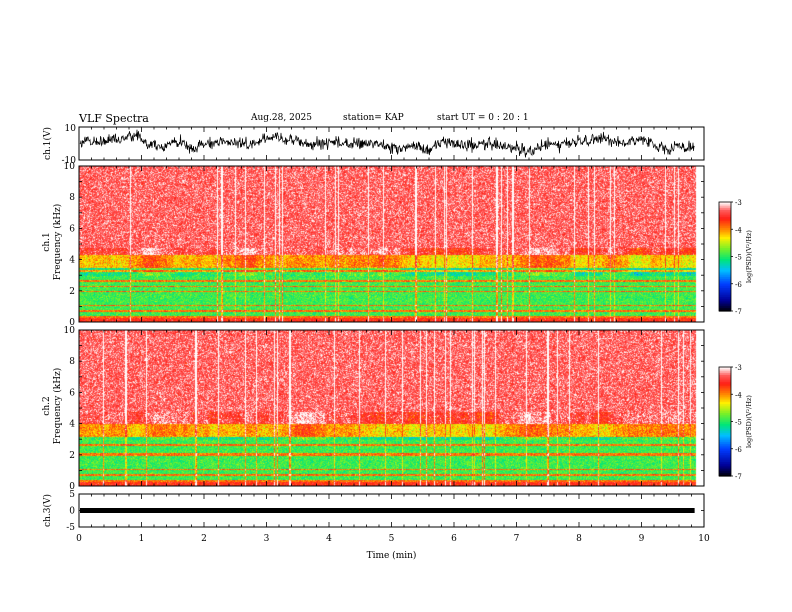 The image size is (792, 612). I want to click on ch1-spectrogram-colorbar: -3 -4 -5 -6 -7 log(PSD)(V²/Hz), so click(735, 257).